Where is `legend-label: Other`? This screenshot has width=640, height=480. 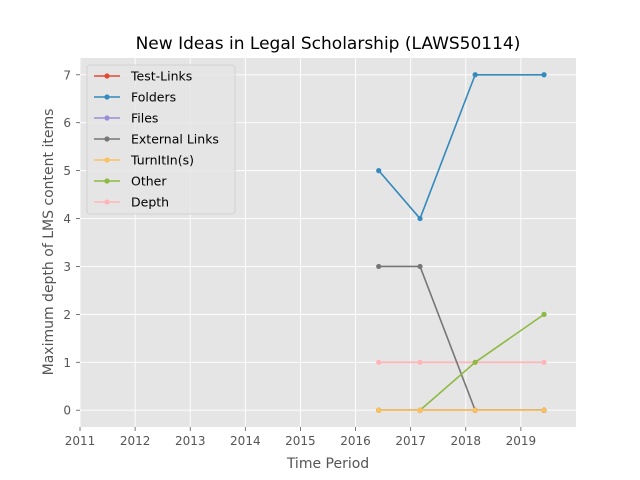
legend-label: Other is located at coordinates (149, 181).